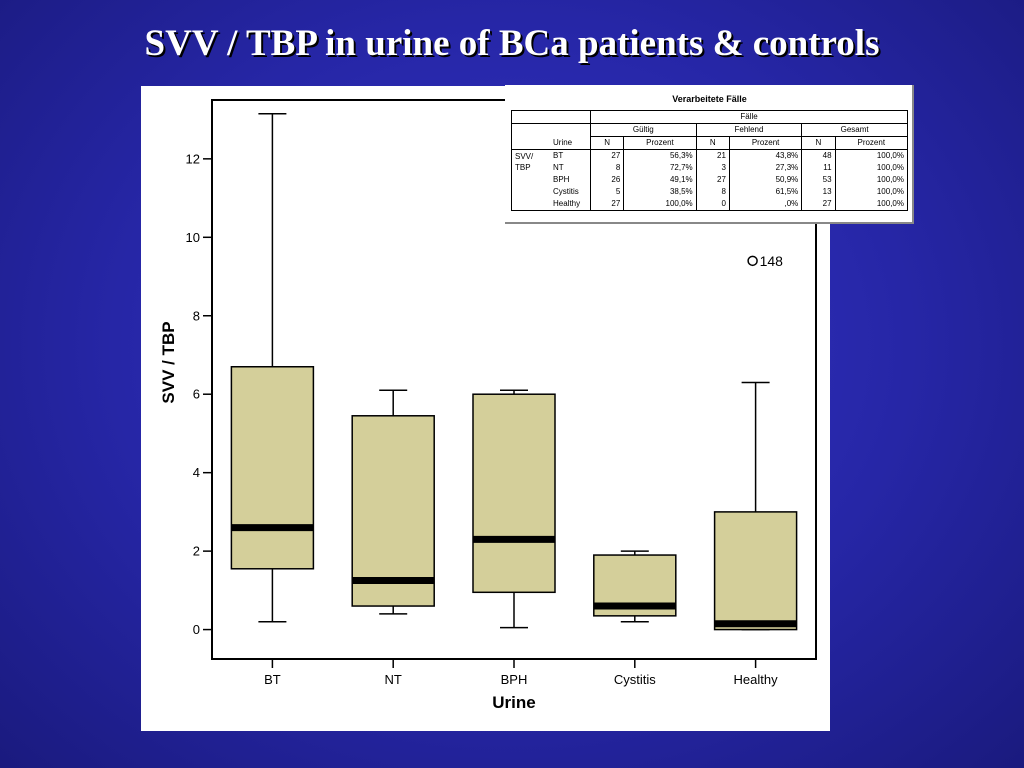  I want to click on table-row: Healthy 27 100,0% 0 ,0% 27 100,0%, so click(710, 204).